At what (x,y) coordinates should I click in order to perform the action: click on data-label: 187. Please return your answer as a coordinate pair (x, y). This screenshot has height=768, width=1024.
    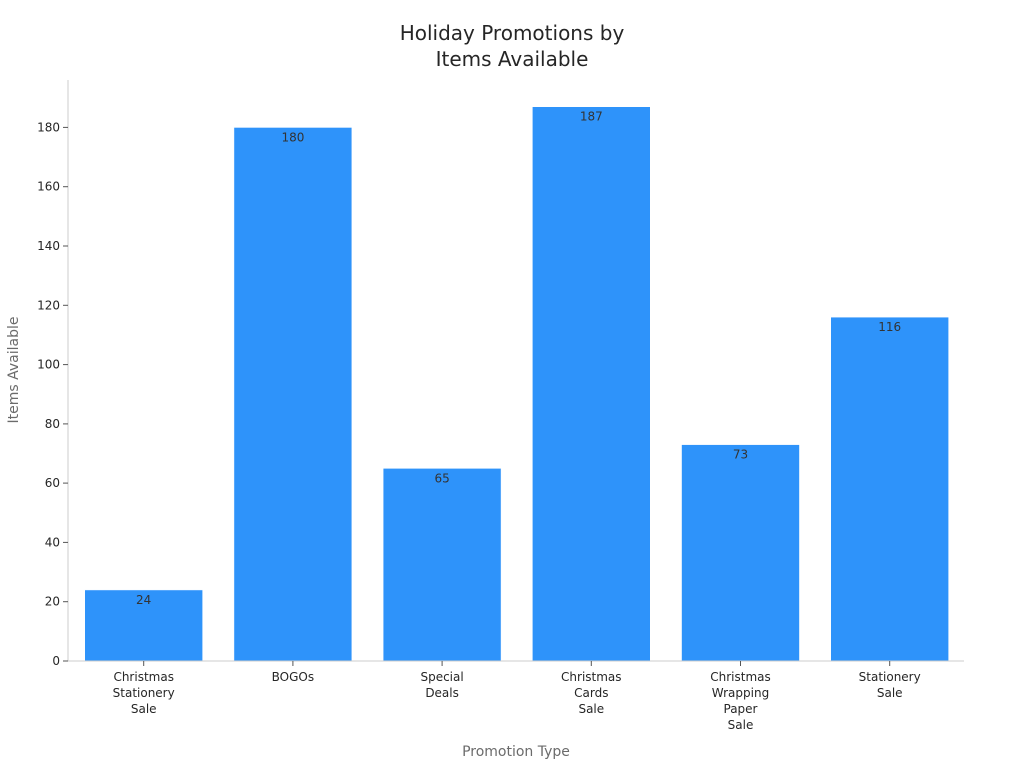
    Looking at the image, I should click on (591, 117).